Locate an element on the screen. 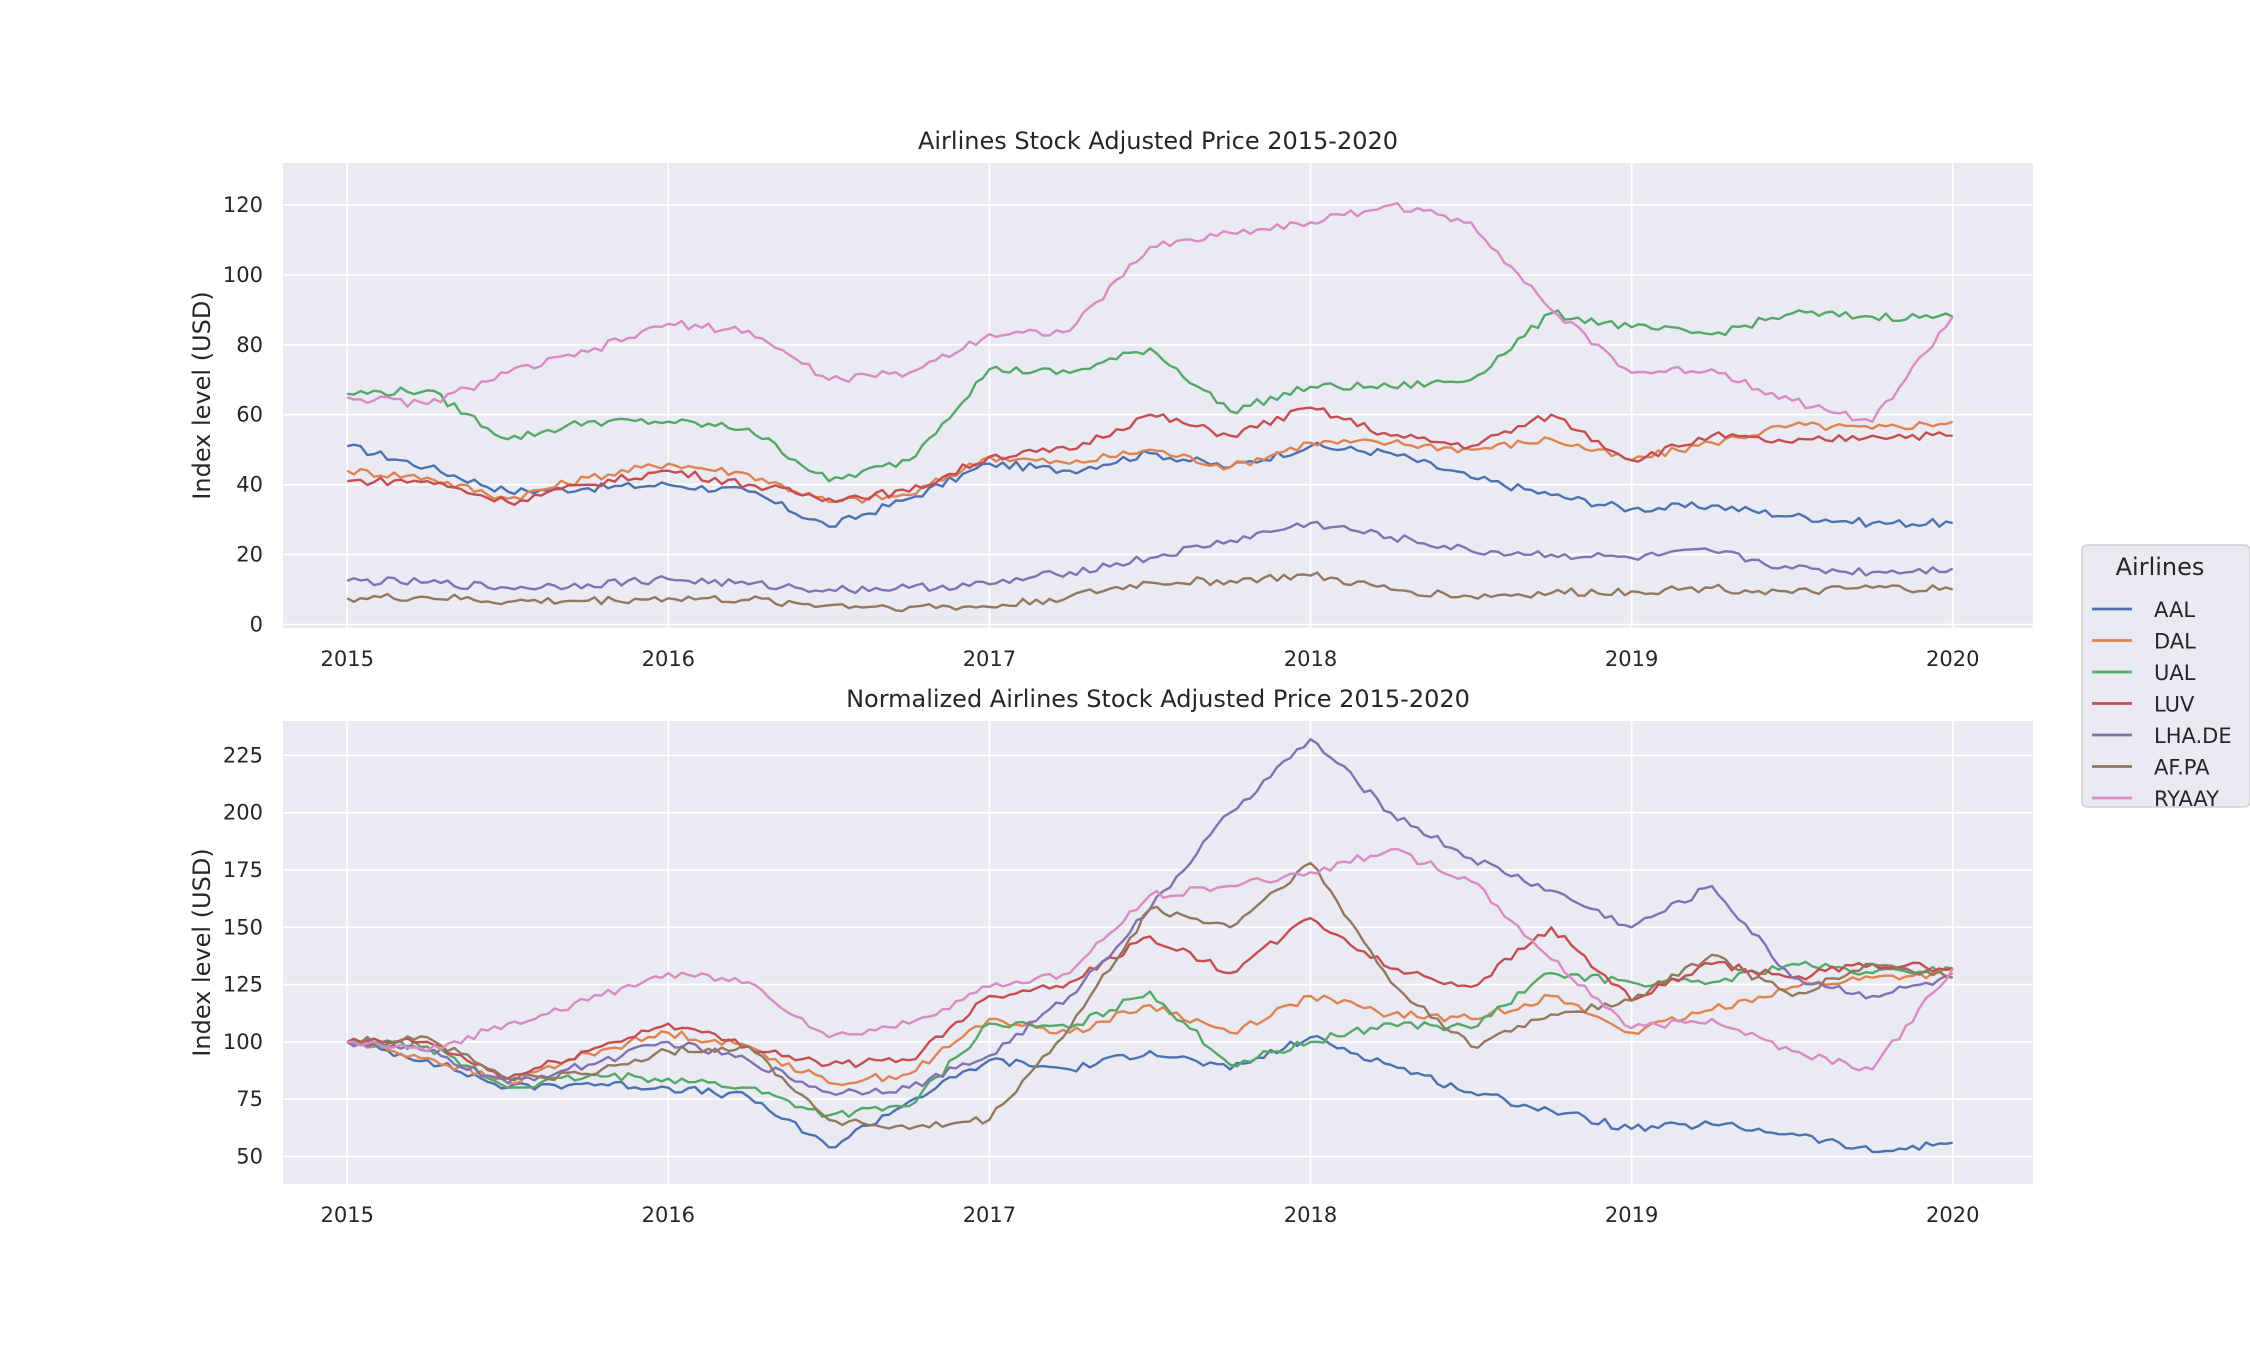 Image resolution: width=2250 pixels, height=1350 pixels. y-tick-label: 175 is located at coordinates (243, 870).